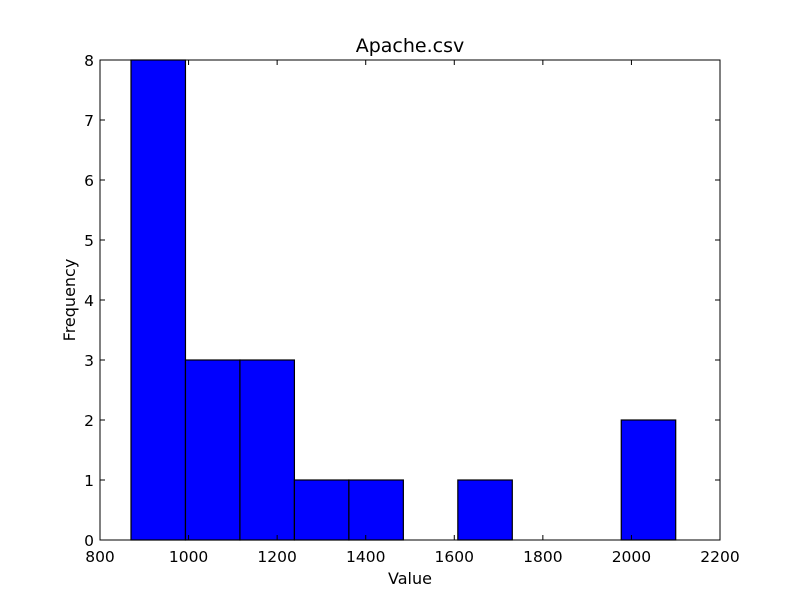 This screenshot has width=800, height=600. I want to click on y-tick-label: 2, so click(89, 421).